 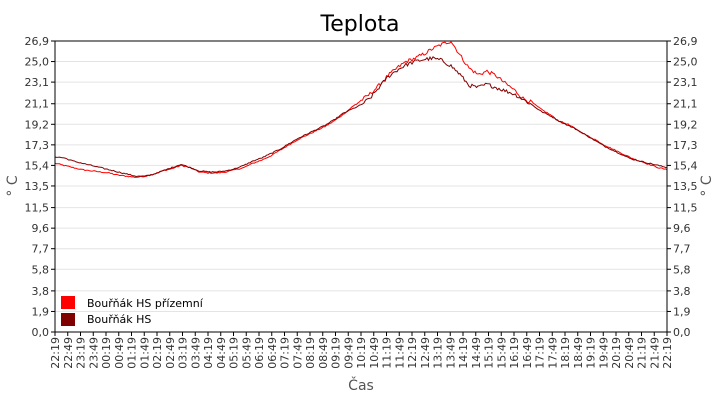 What do you see at coordinates (399, 353) in the screenshot?
I see `x-tick-label: 11:49` at bounding box center [399, 353].